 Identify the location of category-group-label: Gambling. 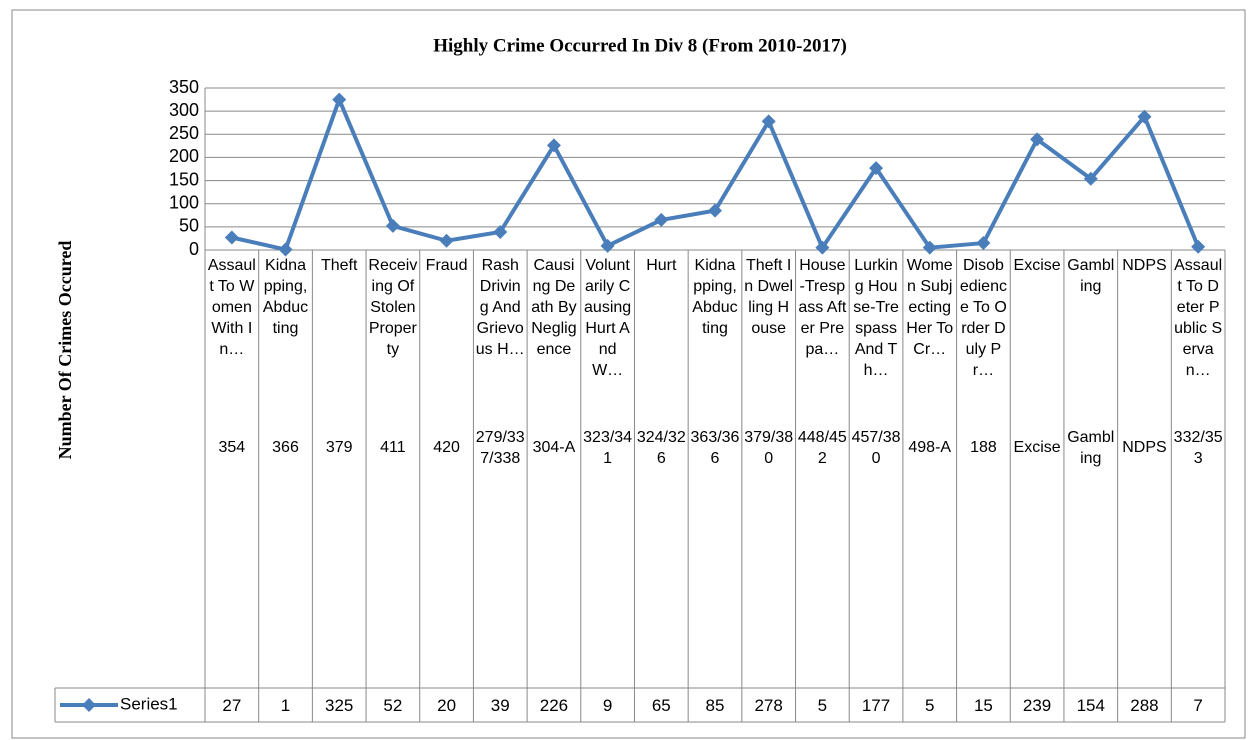
(1091, 447).